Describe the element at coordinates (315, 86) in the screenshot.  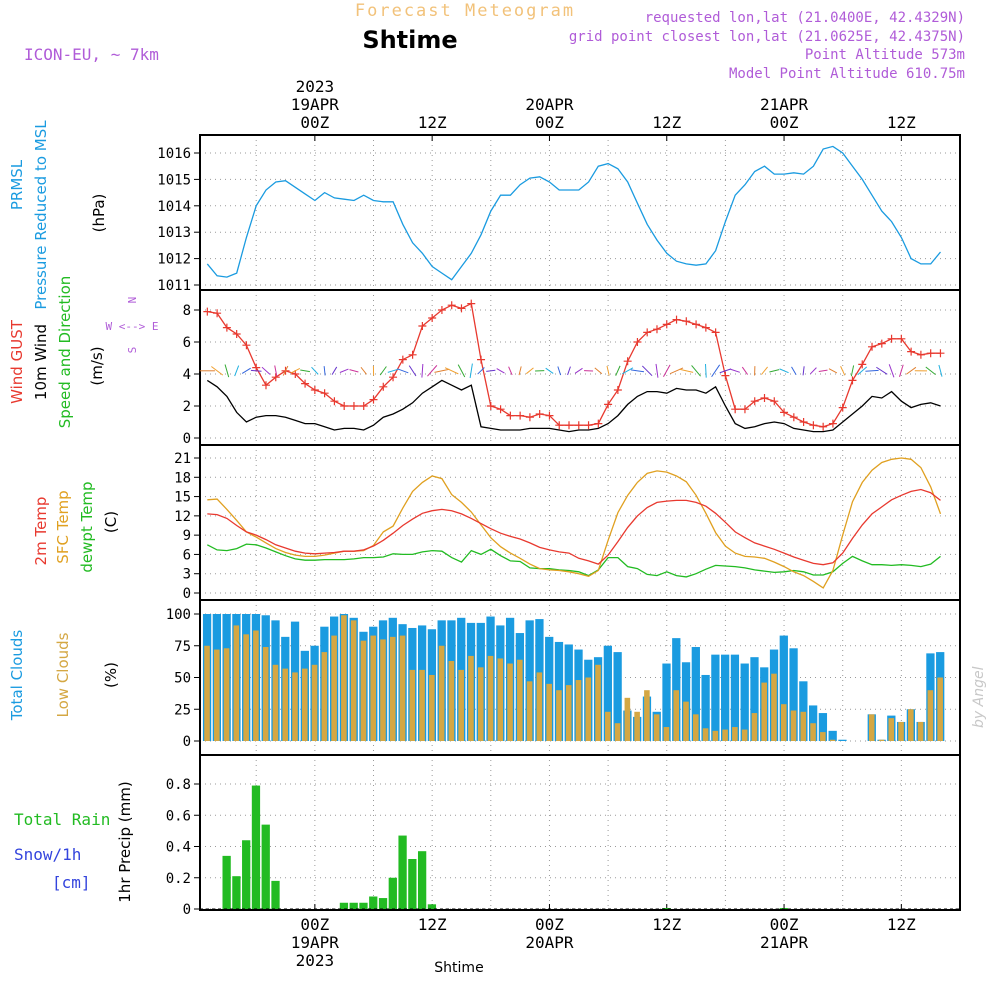
I see `top-time-label: 2023` at that location.